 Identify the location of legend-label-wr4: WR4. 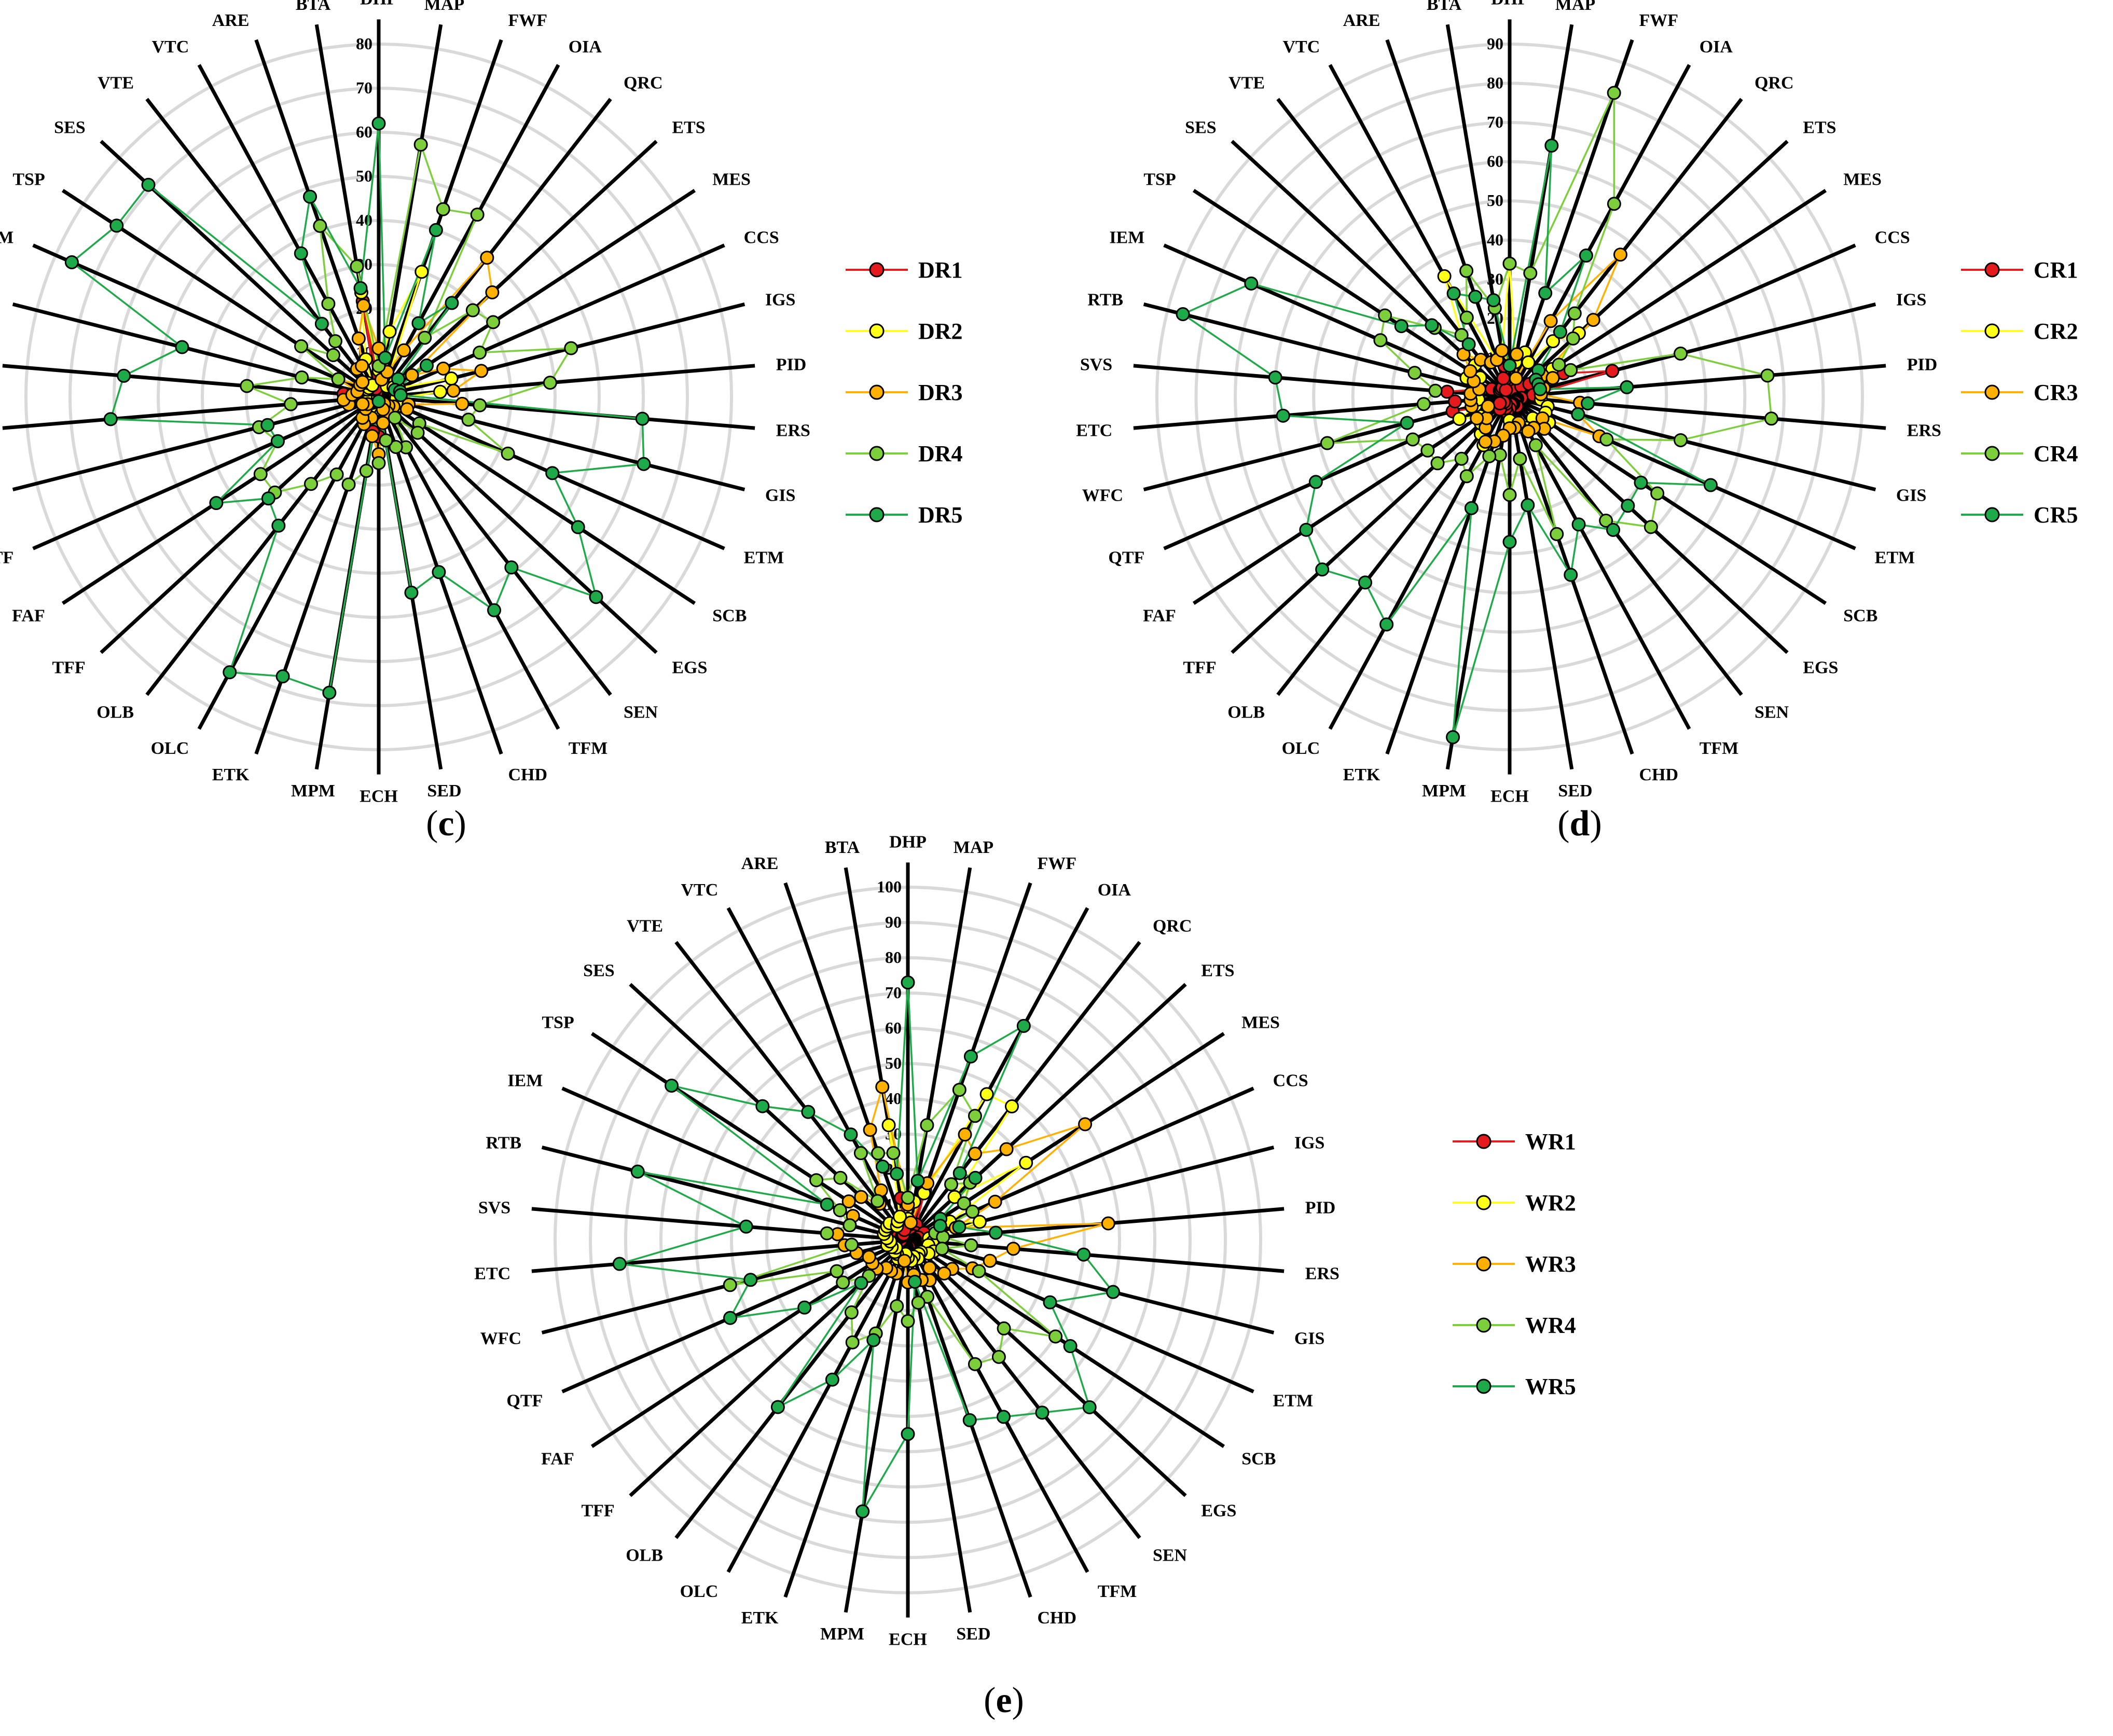
(1550, 1325).